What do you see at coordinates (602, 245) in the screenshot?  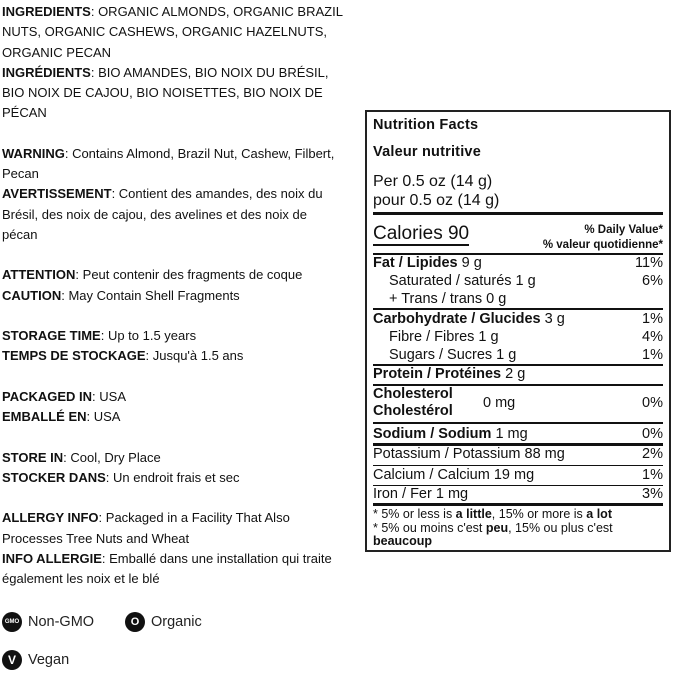 I see `daily-value-fr: % valeur quotidienne*` at bounding box center [602, 245].